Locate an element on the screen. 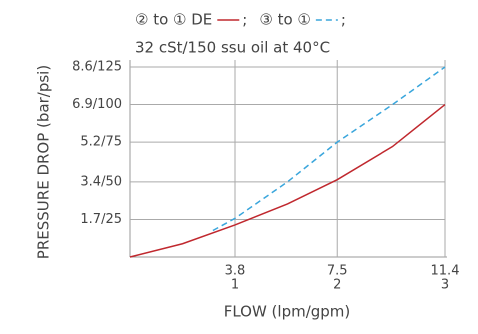  y-tick-label: 8.6/125 is located at coordinates (97, 67).